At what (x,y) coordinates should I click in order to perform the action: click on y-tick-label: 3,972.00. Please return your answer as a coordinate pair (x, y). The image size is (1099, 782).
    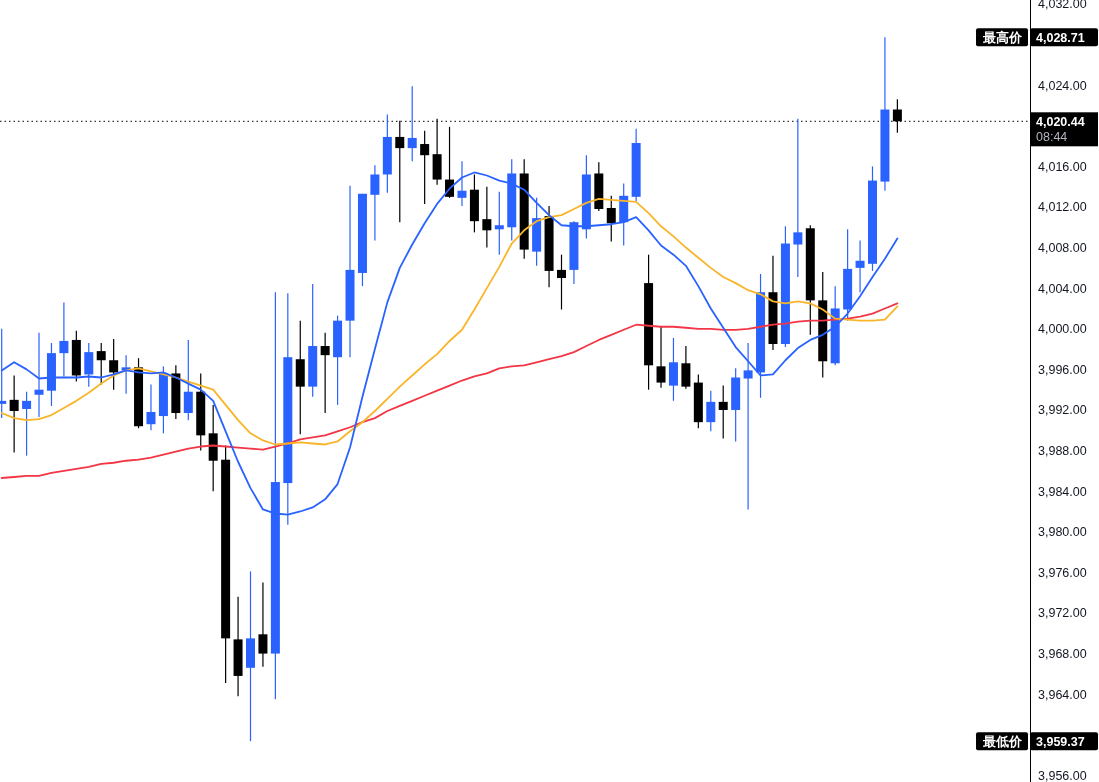
    Looking at the image, I should click on (1062, 613).